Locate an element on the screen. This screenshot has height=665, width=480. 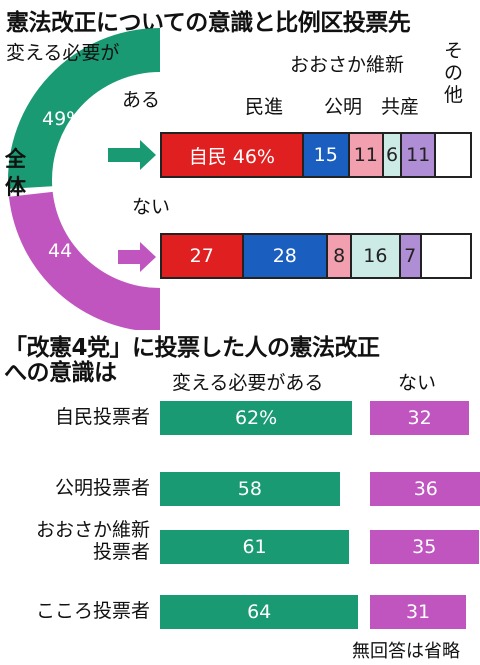
hbar-row-label: こころ投票者 is located at coordinates (93, 611).